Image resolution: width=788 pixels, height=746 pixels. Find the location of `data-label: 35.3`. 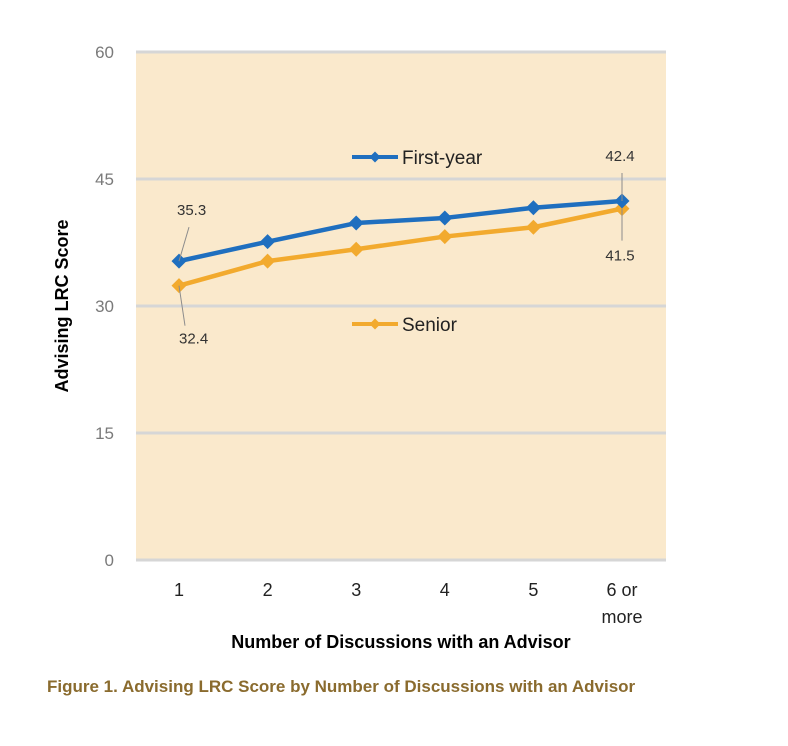

data-label: 35.3 is located at coordinates (191, 210).